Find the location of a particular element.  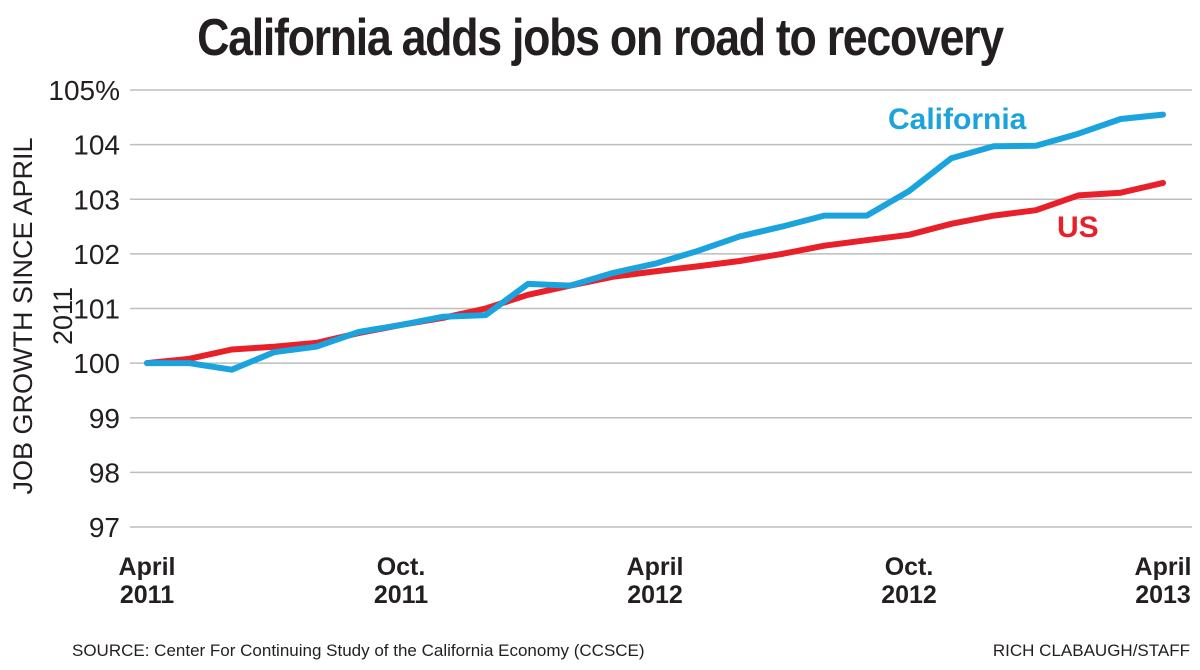

x-tick-label: April 2012 is located at coordinates (655, 581).